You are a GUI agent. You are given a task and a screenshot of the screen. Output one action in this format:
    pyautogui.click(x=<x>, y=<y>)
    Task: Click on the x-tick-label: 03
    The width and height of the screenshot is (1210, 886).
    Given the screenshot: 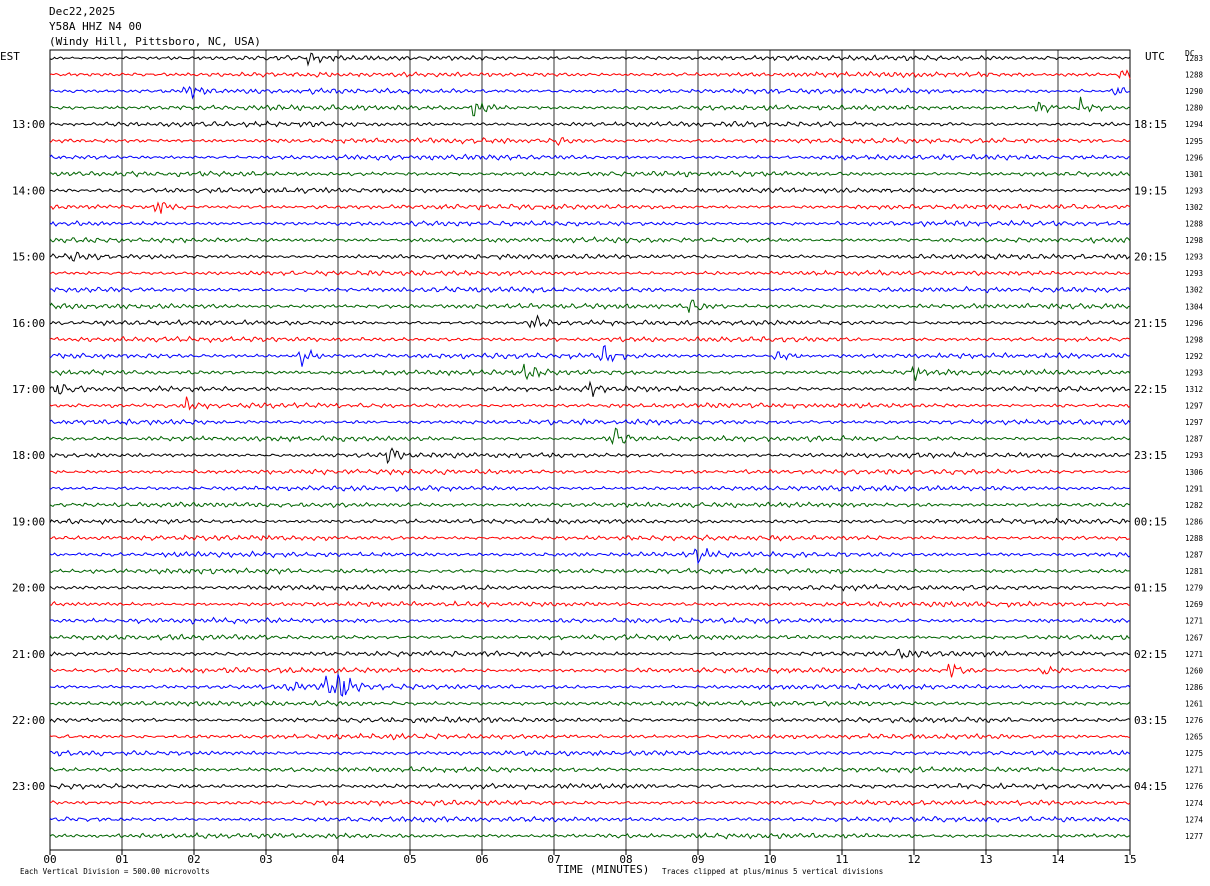 What is the action you would take?
    pyautogui.click(x=265, y=859)
    